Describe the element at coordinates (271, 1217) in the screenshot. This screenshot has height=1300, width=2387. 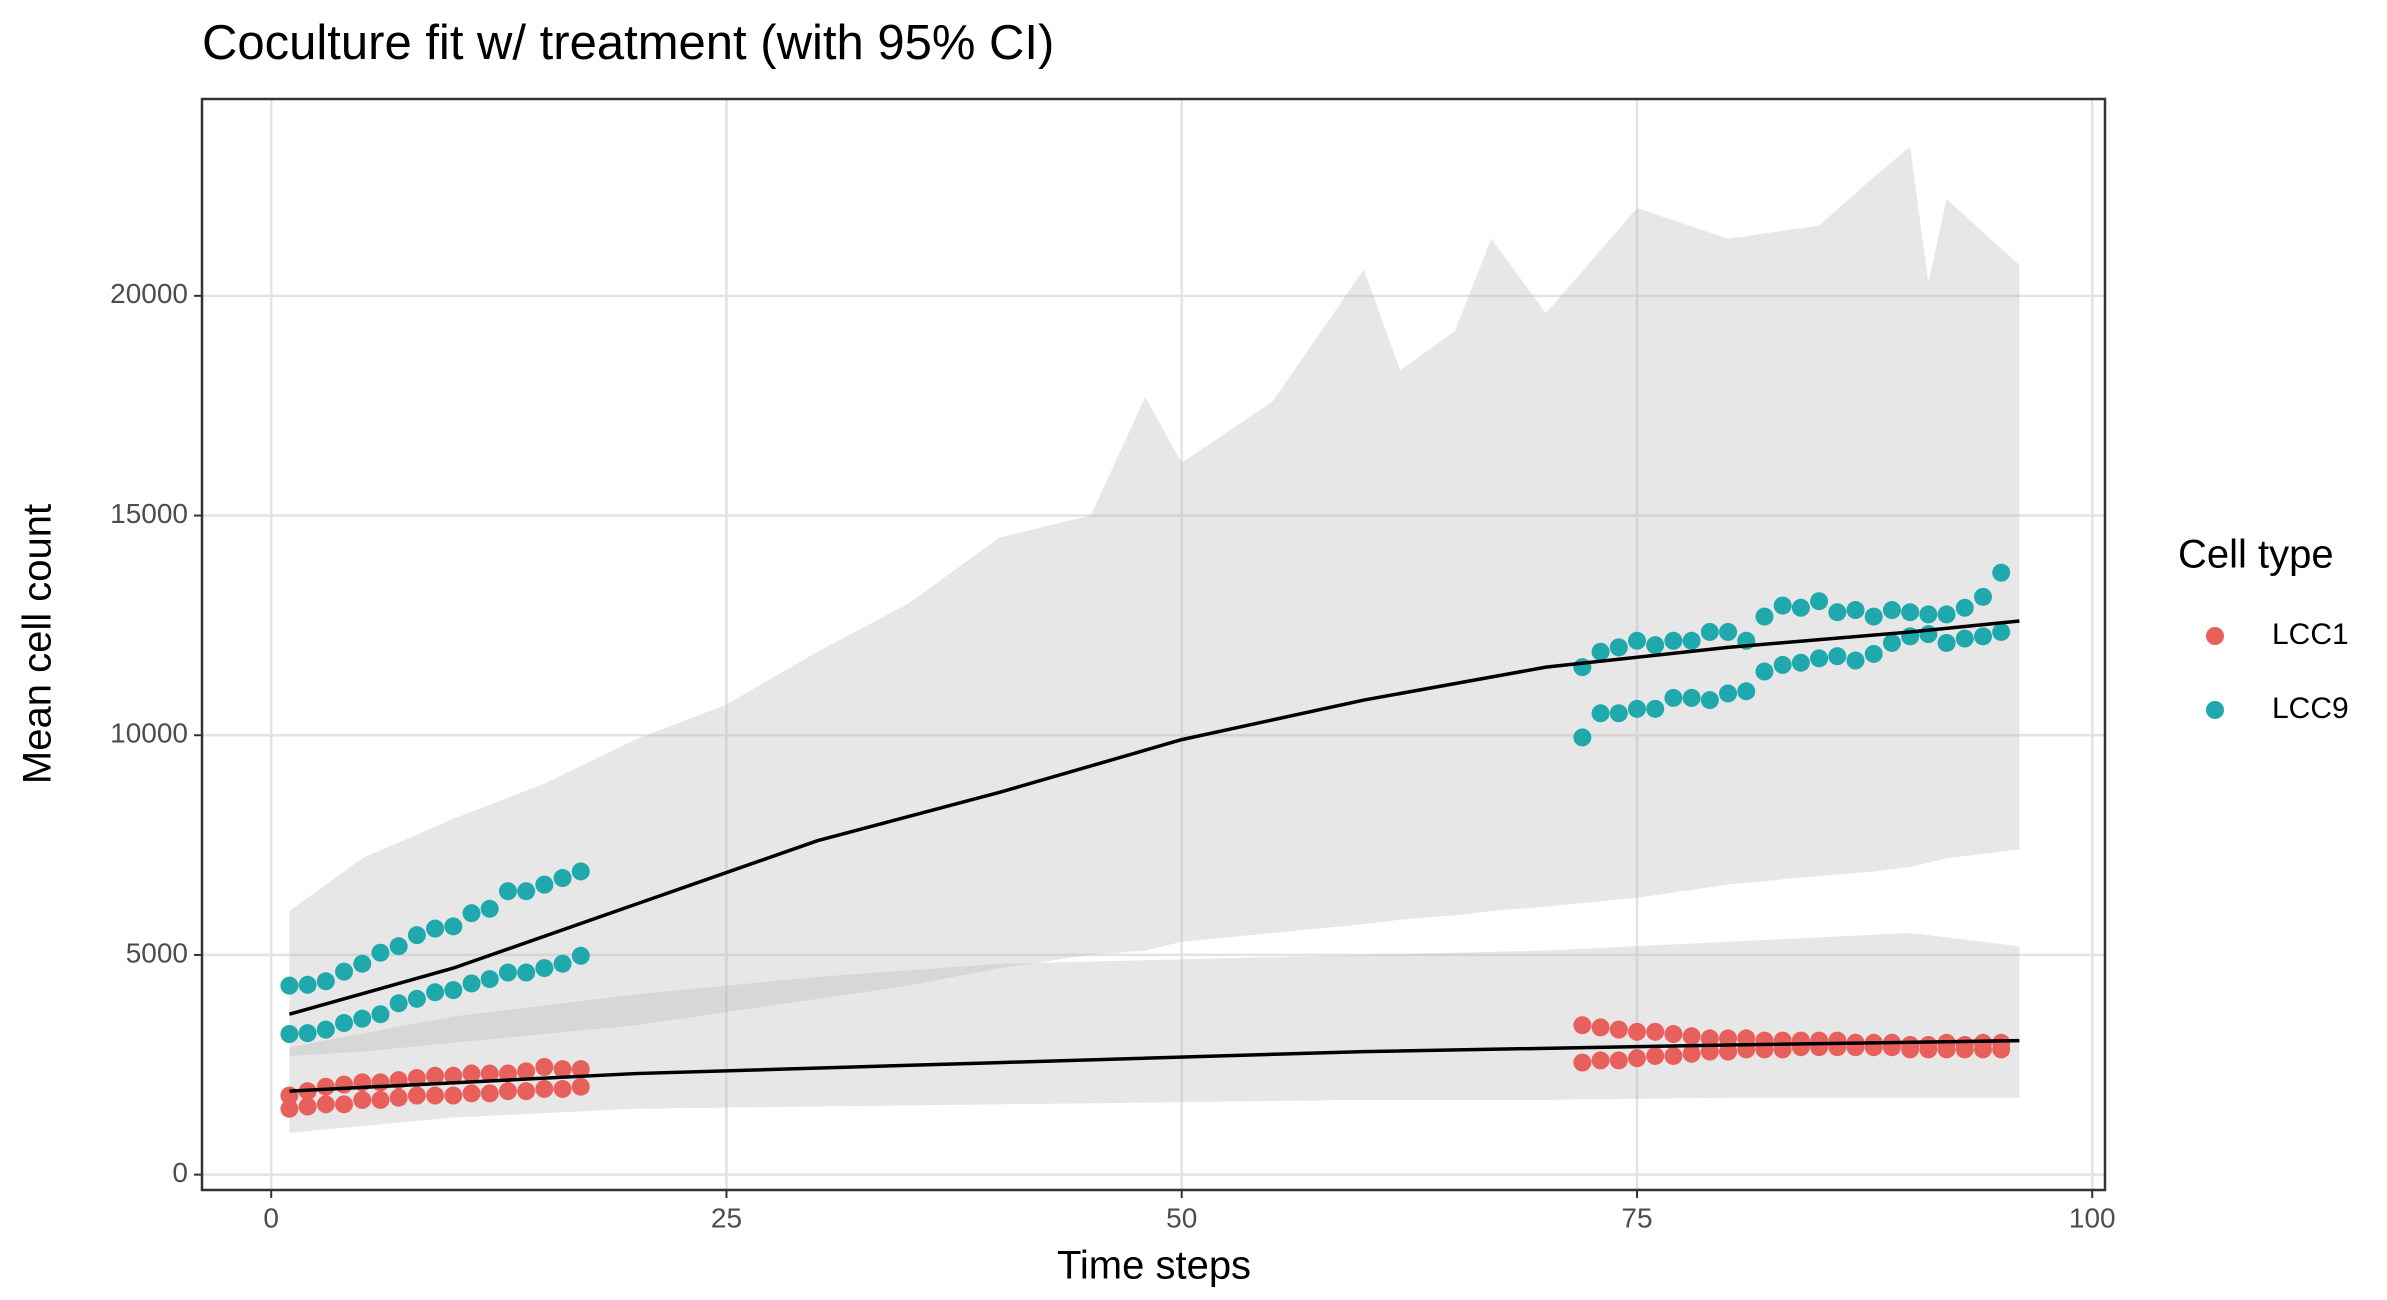
I see `x-tick-label: 0` at that location.